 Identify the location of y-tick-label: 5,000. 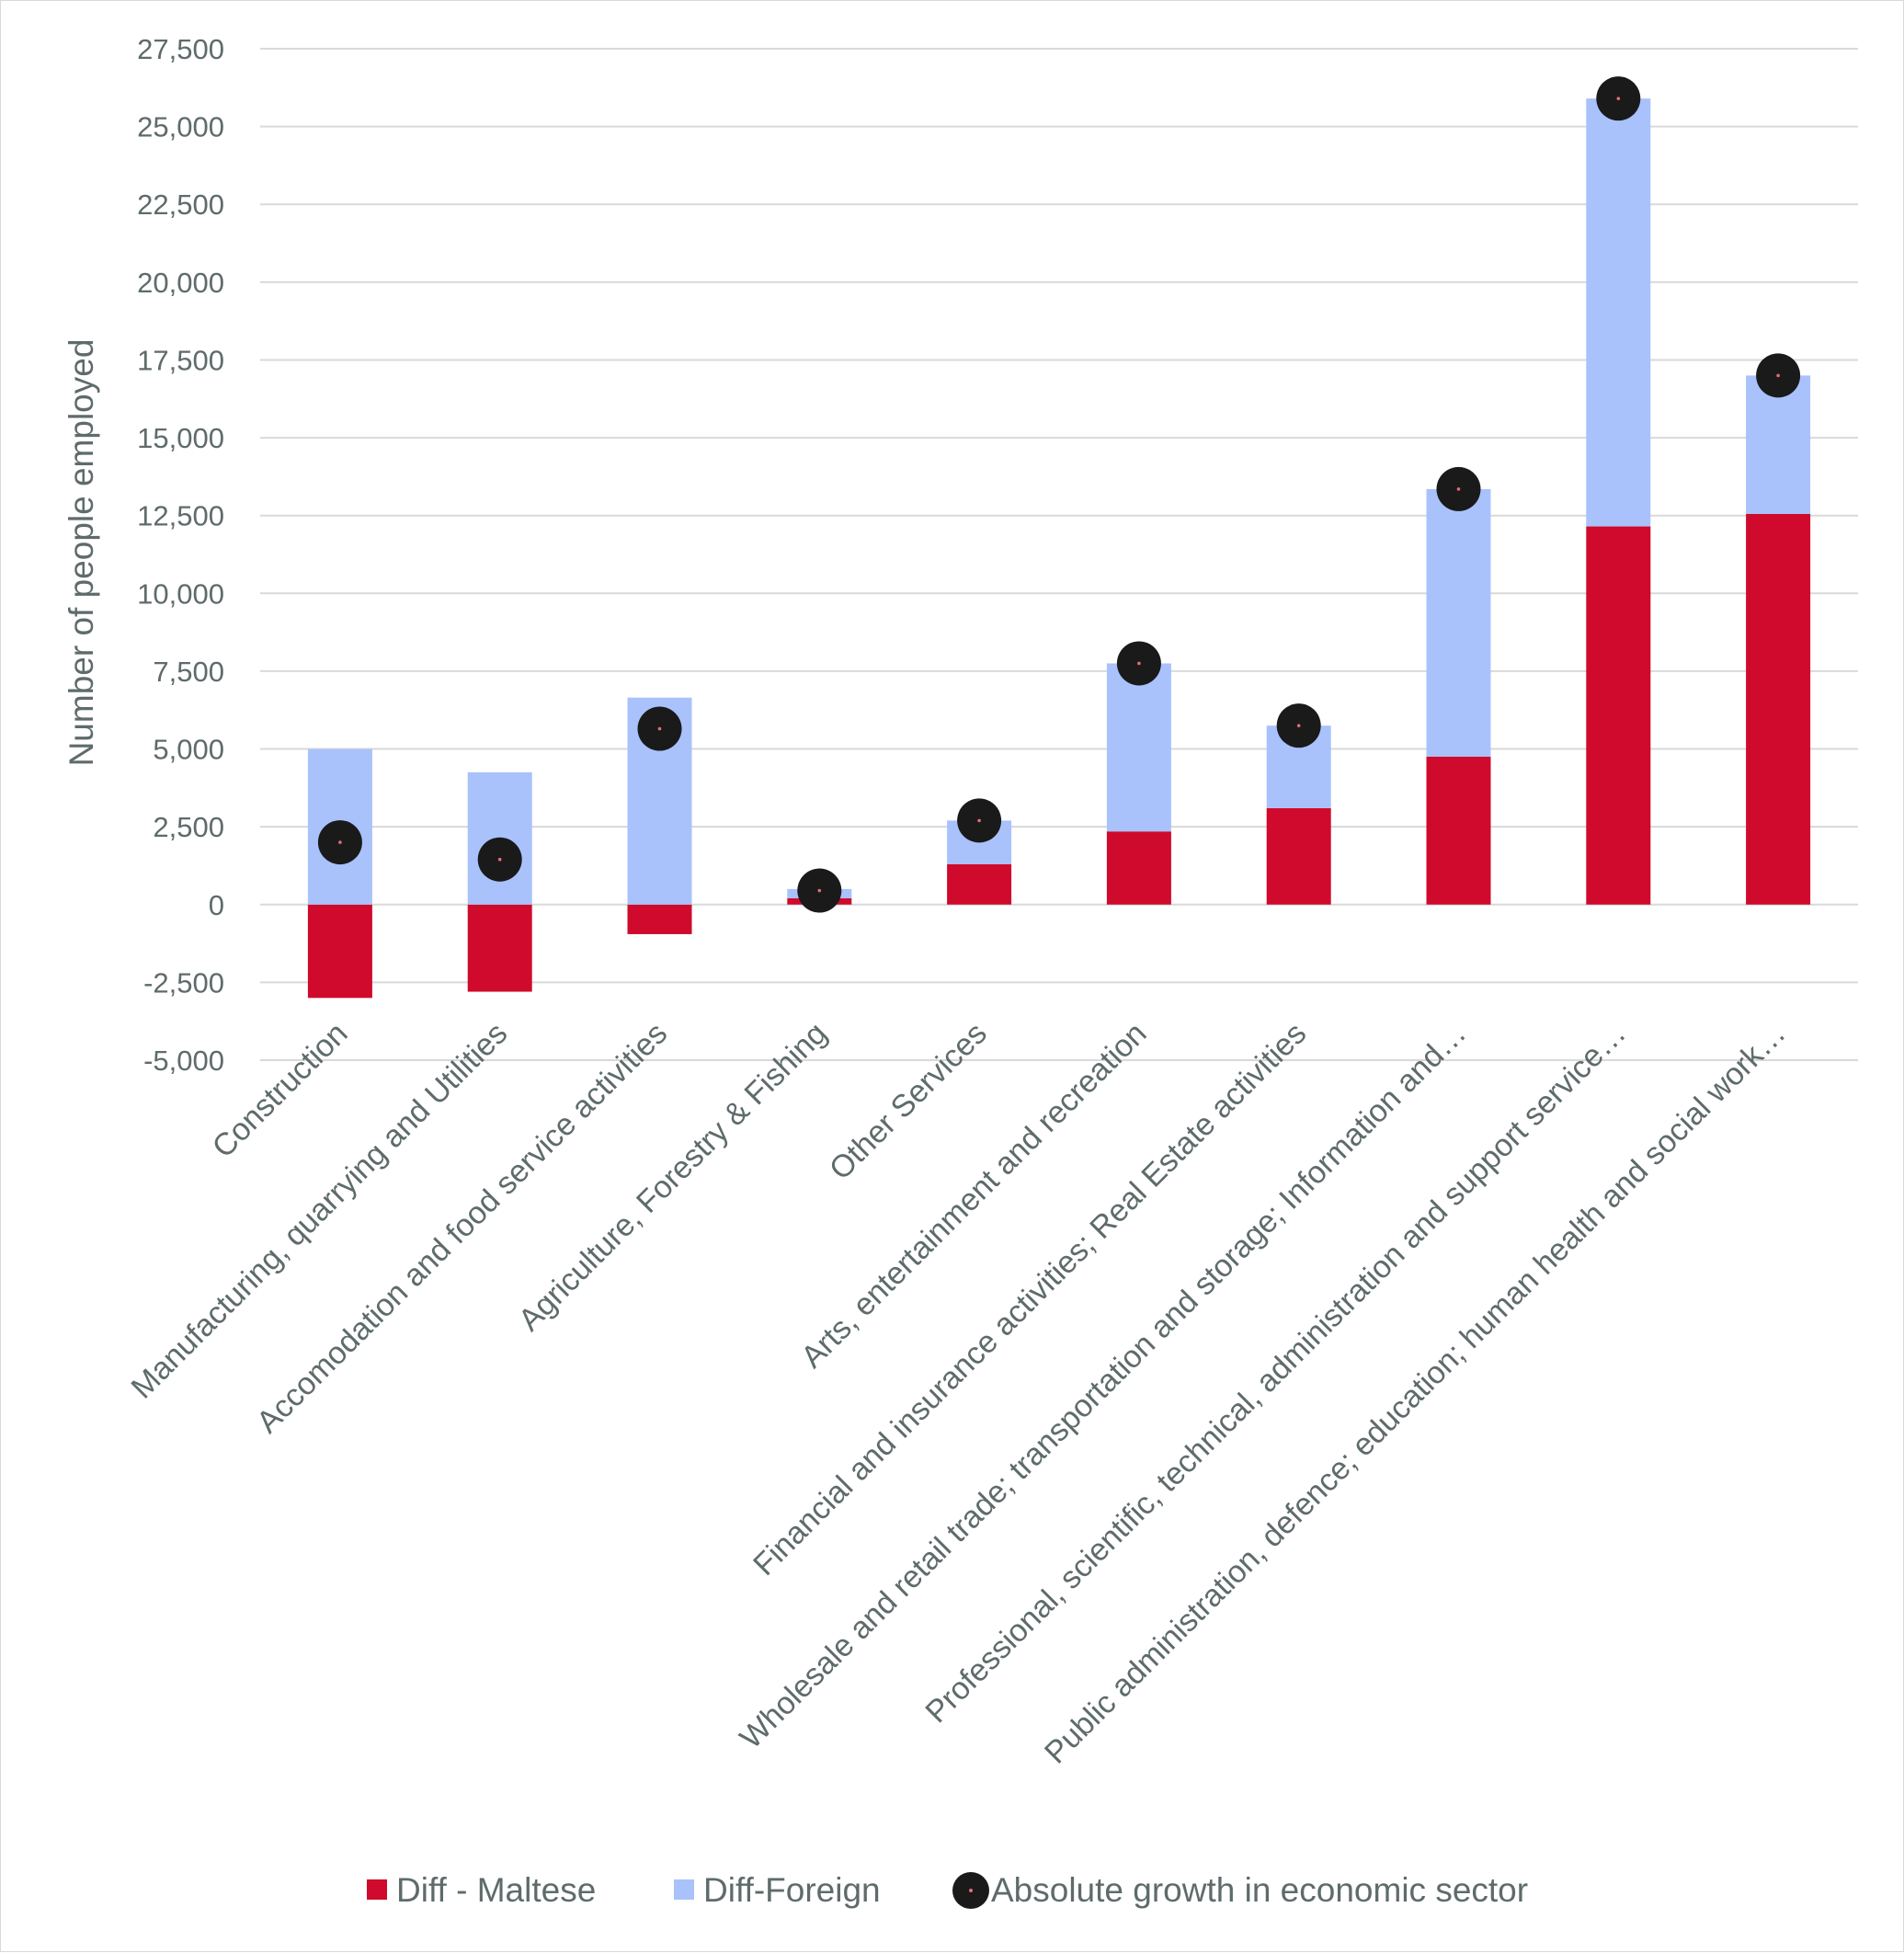
(188, 750).